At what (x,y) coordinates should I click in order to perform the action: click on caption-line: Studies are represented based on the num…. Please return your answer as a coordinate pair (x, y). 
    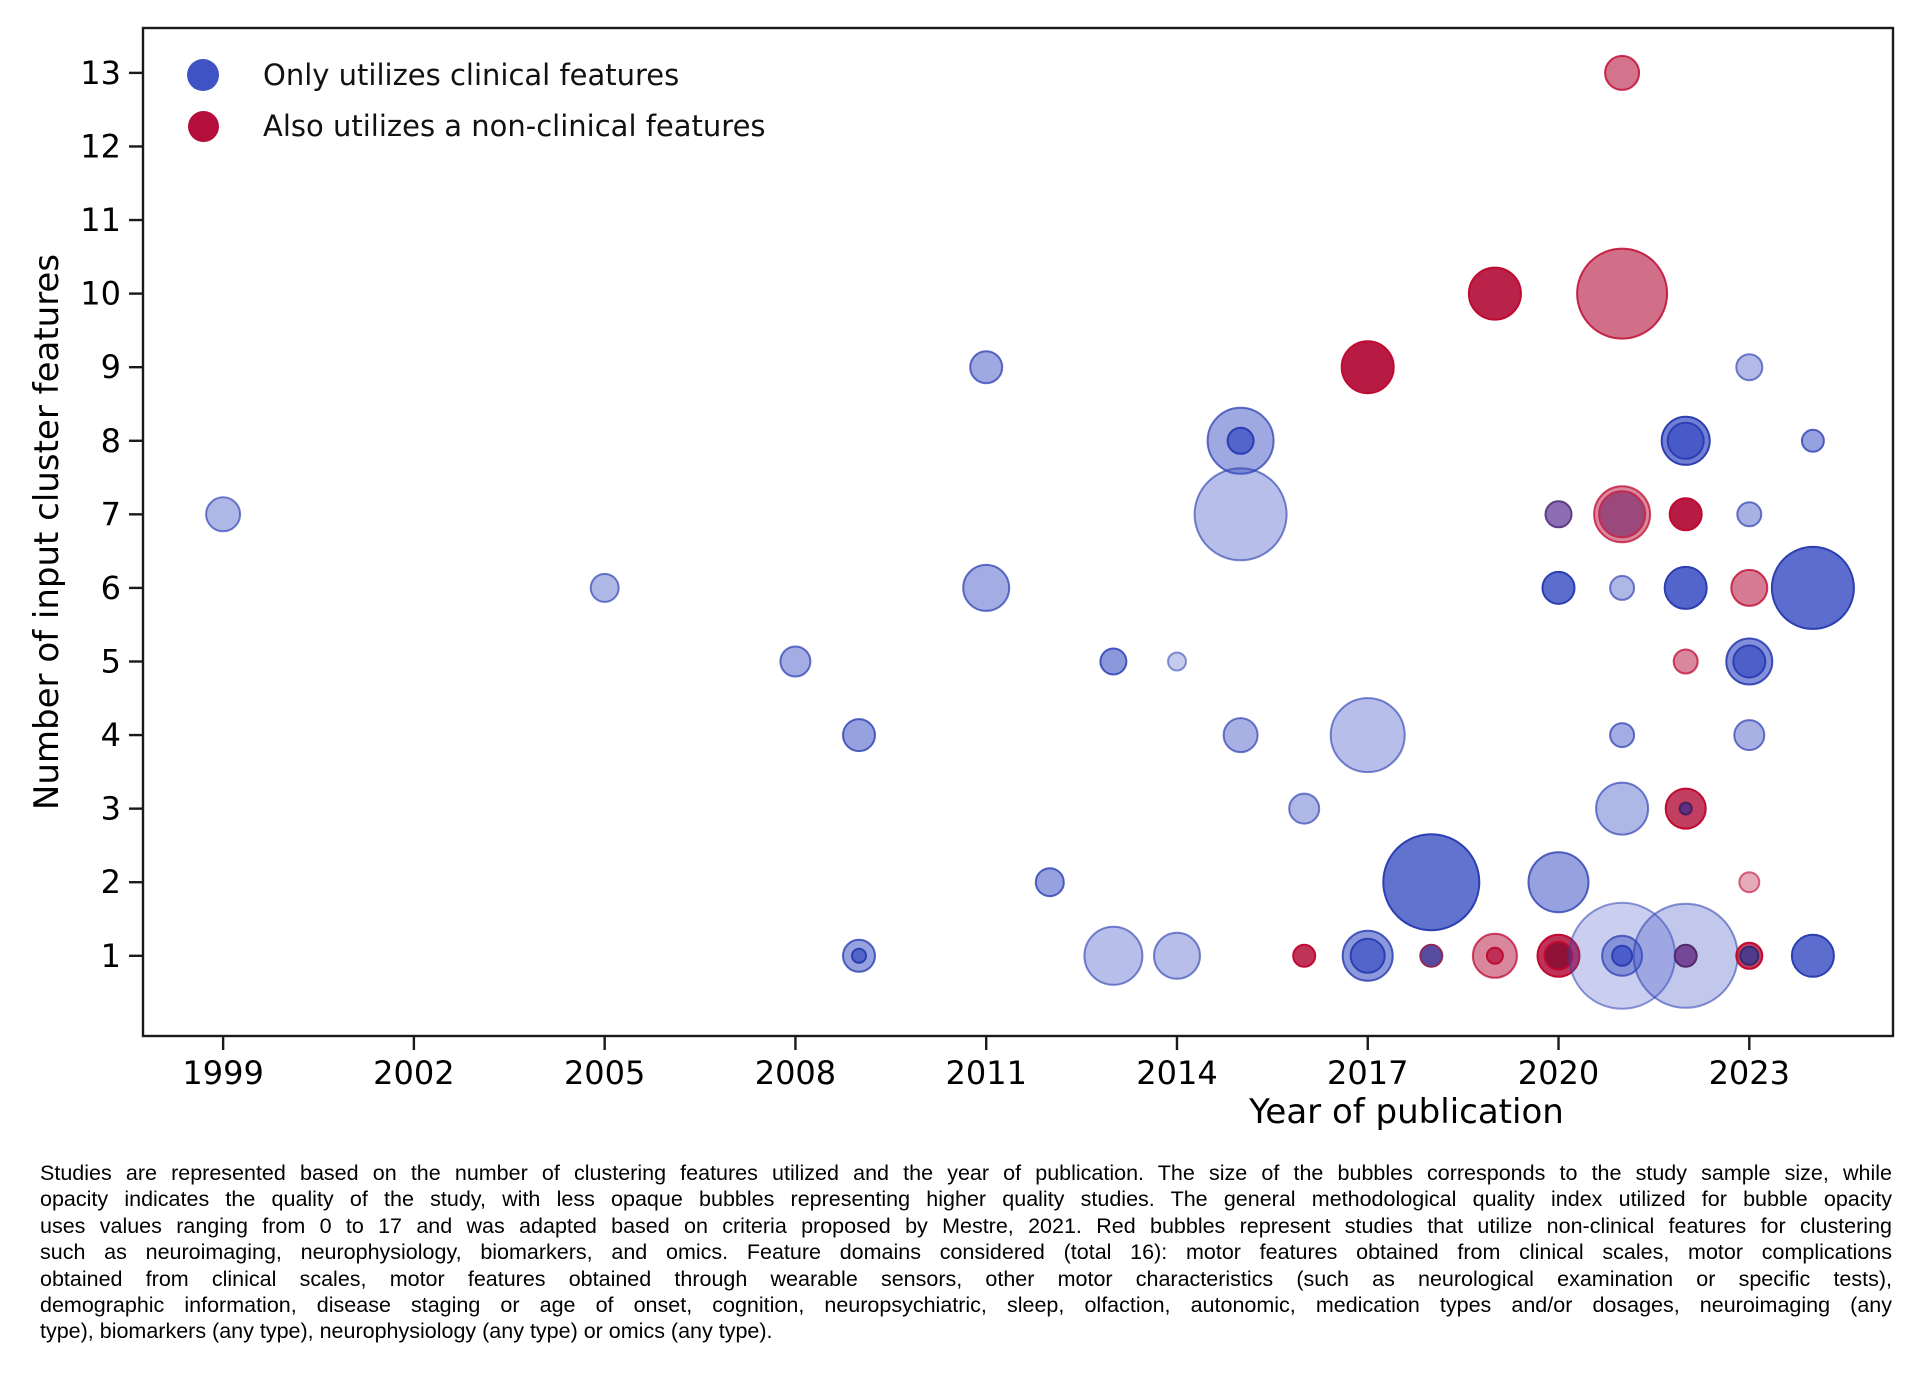
    Looking at the image, I should click on (966, 1173).